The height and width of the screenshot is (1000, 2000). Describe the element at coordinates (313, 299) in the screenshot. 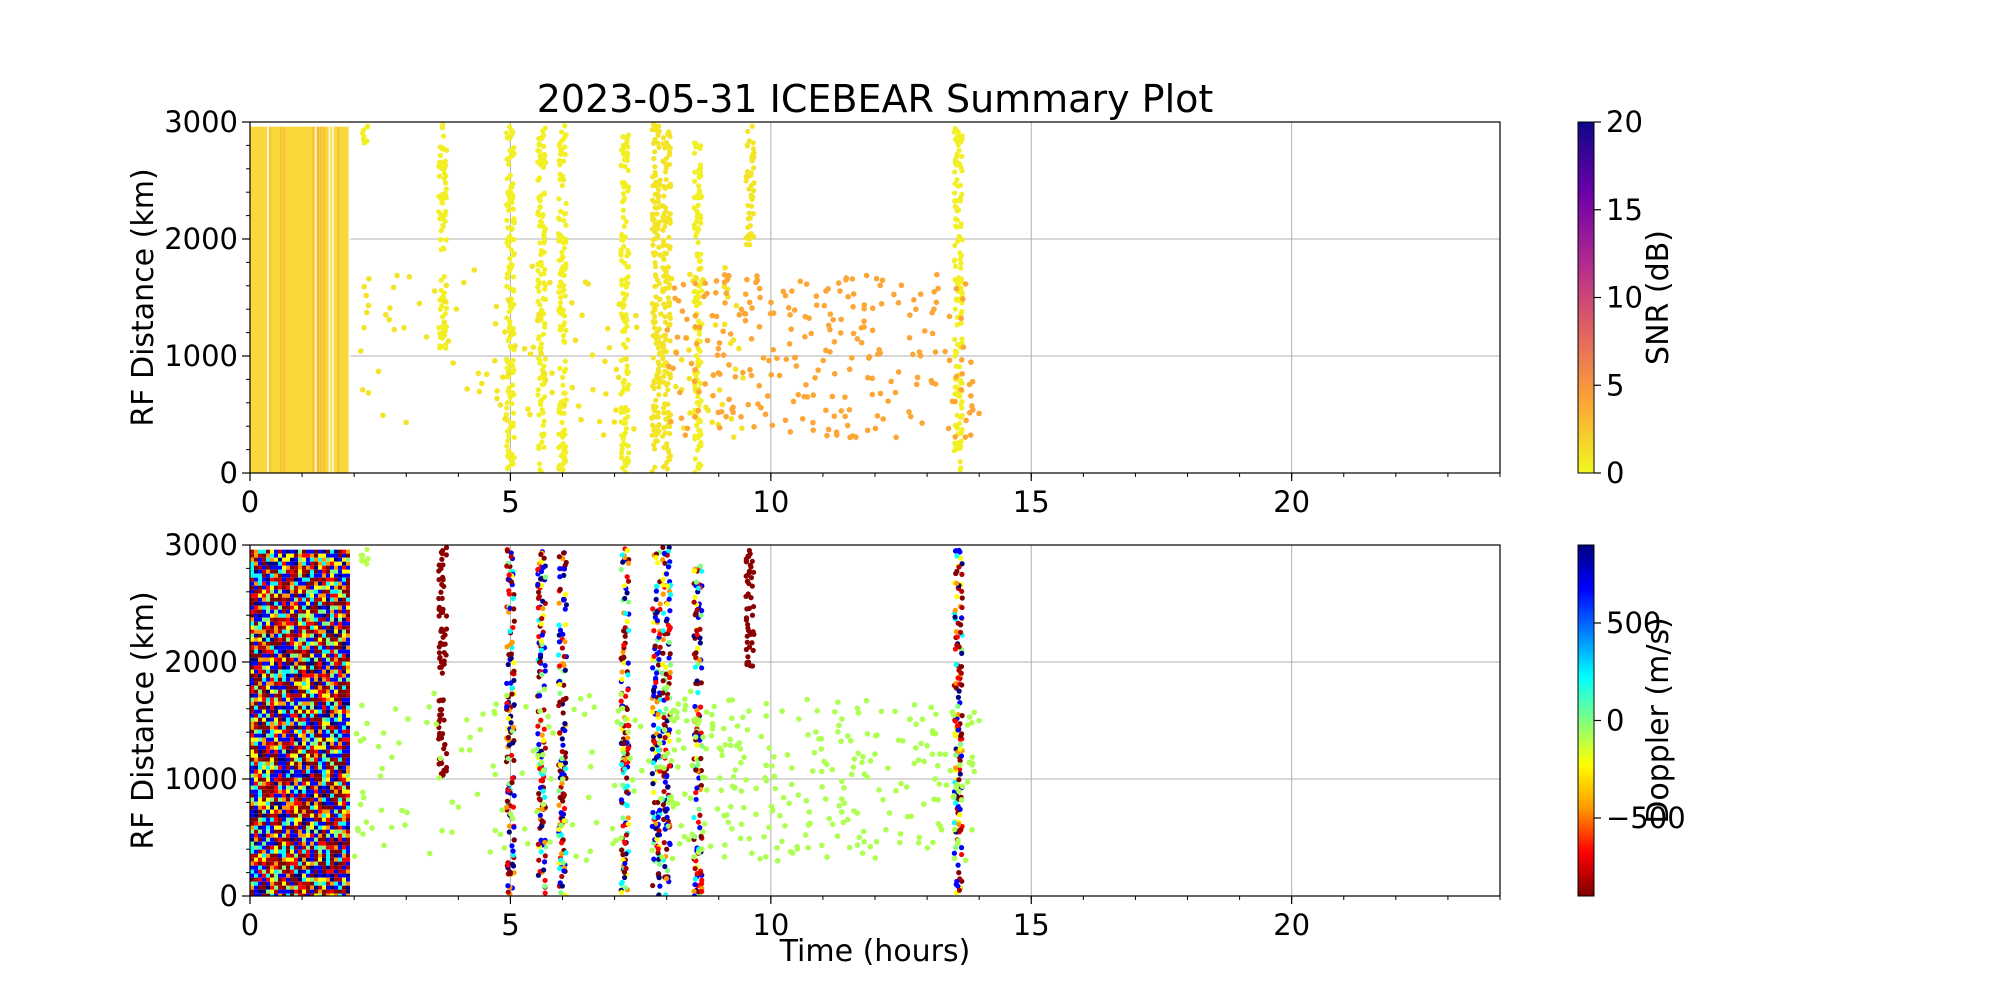

I see `dense-block-stripe` at that location.